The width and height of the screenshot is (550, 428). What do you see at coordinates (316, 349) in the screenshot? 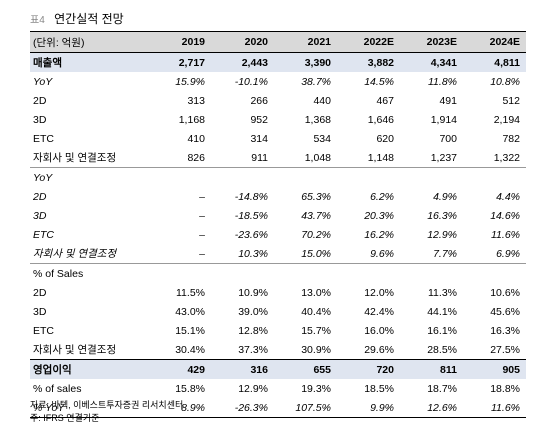
I see `cell-value: 30.9%` at bounding box center [316, 349].